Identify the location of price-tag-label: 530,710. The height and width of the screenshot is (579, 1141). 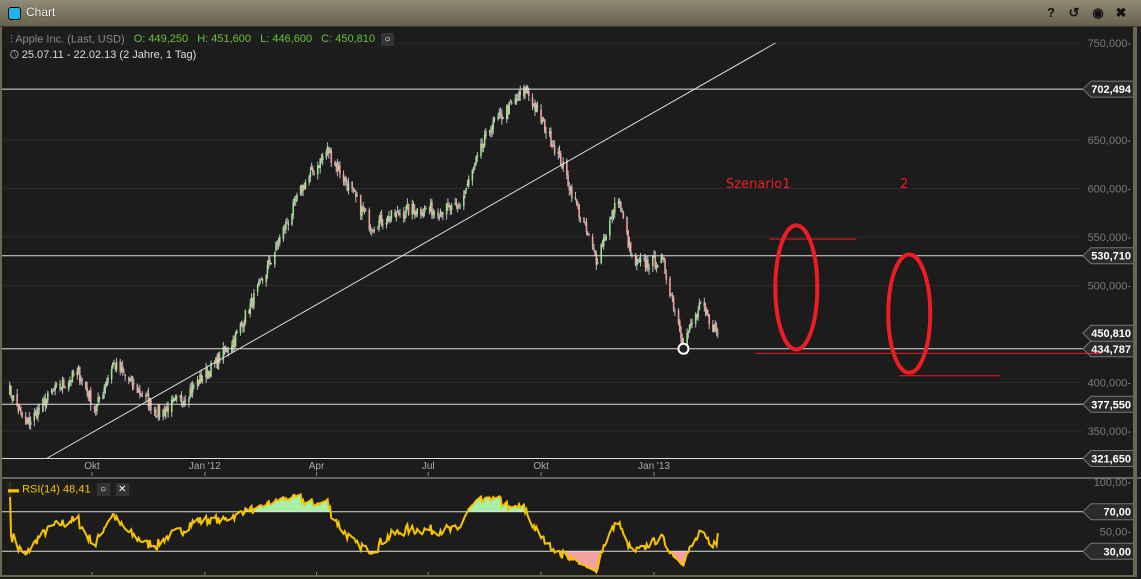
(1111, 257).